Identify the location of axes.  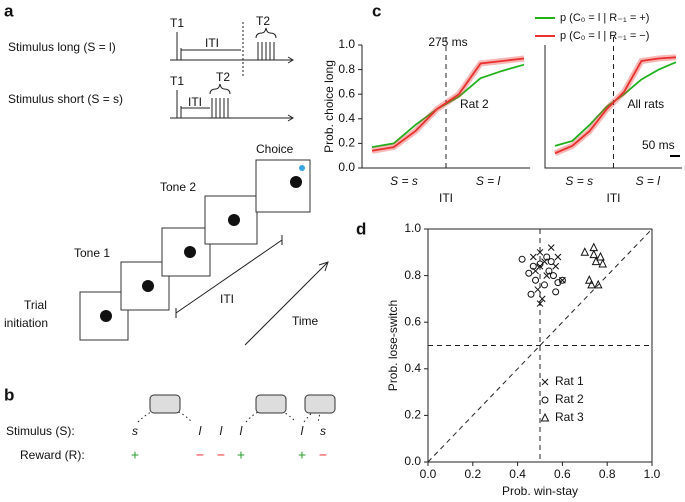
(613, 107).